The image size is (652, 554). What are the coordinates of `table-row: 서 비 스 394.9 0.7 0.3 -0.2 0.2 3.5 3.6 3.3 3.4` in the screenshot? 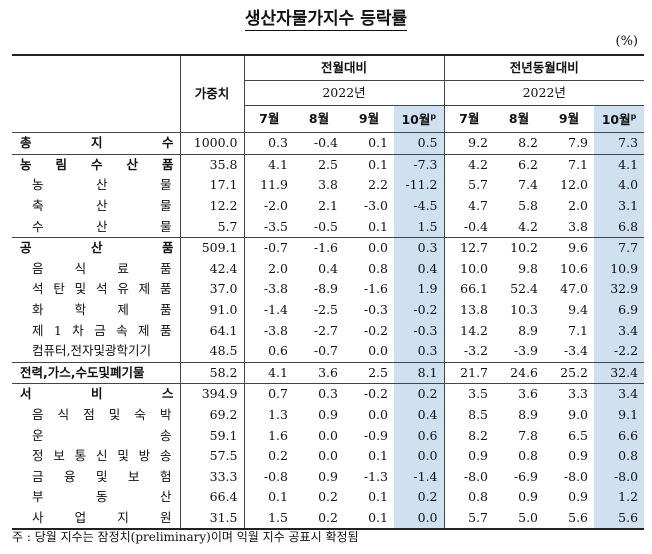 It's located at (328, 394).